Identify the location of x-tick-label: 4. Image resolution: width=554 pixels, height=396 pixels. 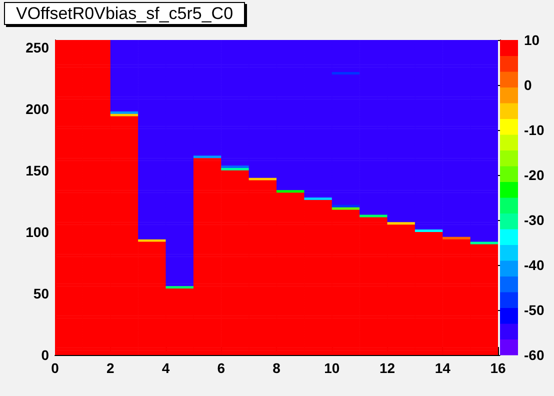
(166, 368).